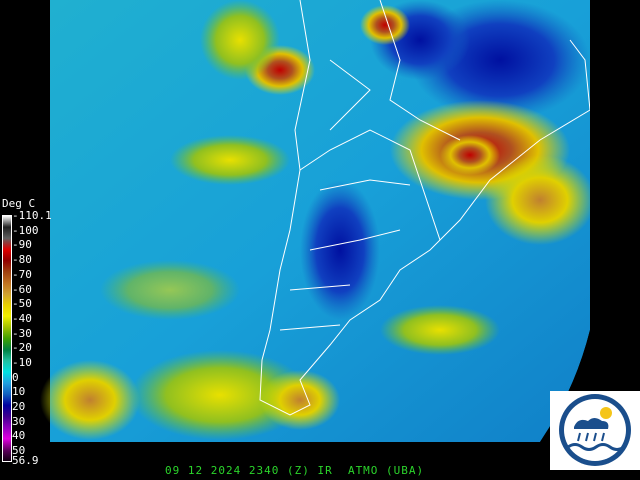 The image size is (640, 480). I want to click on legend-tick-label: -100, so click(25, 230).